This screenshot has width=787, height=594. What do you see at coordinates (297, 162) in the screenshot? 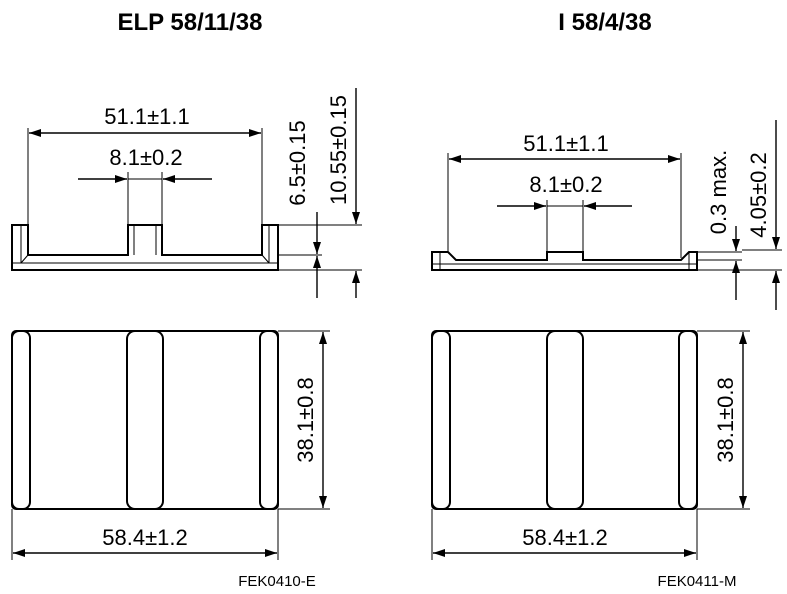
I see `dim-label: 6.5±0.15` at bounding box center [297, 162].